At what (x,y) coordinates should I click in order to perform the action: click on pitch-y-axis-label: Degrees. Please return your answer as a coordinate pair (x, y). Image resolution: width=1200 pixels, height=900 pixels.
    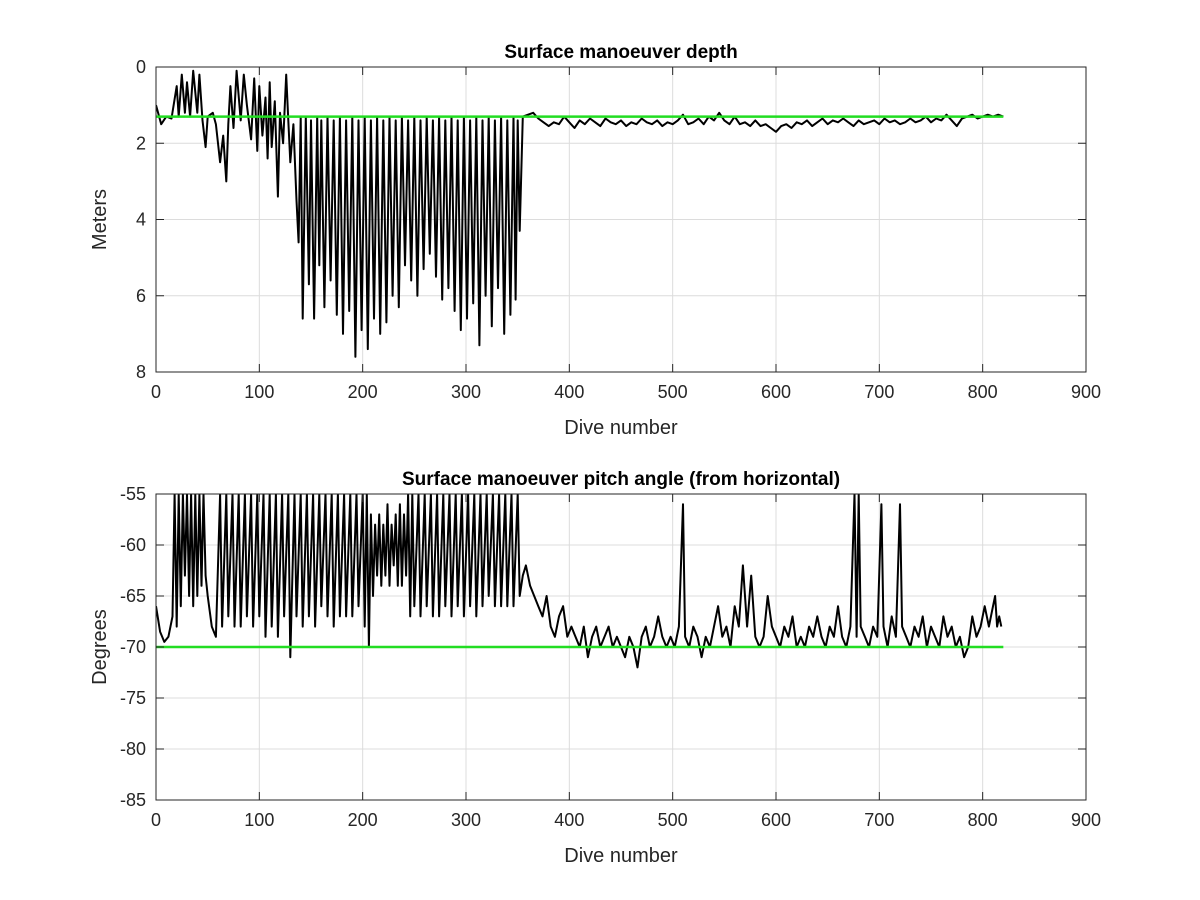
    Looking at the image, I should click on (100, 647).